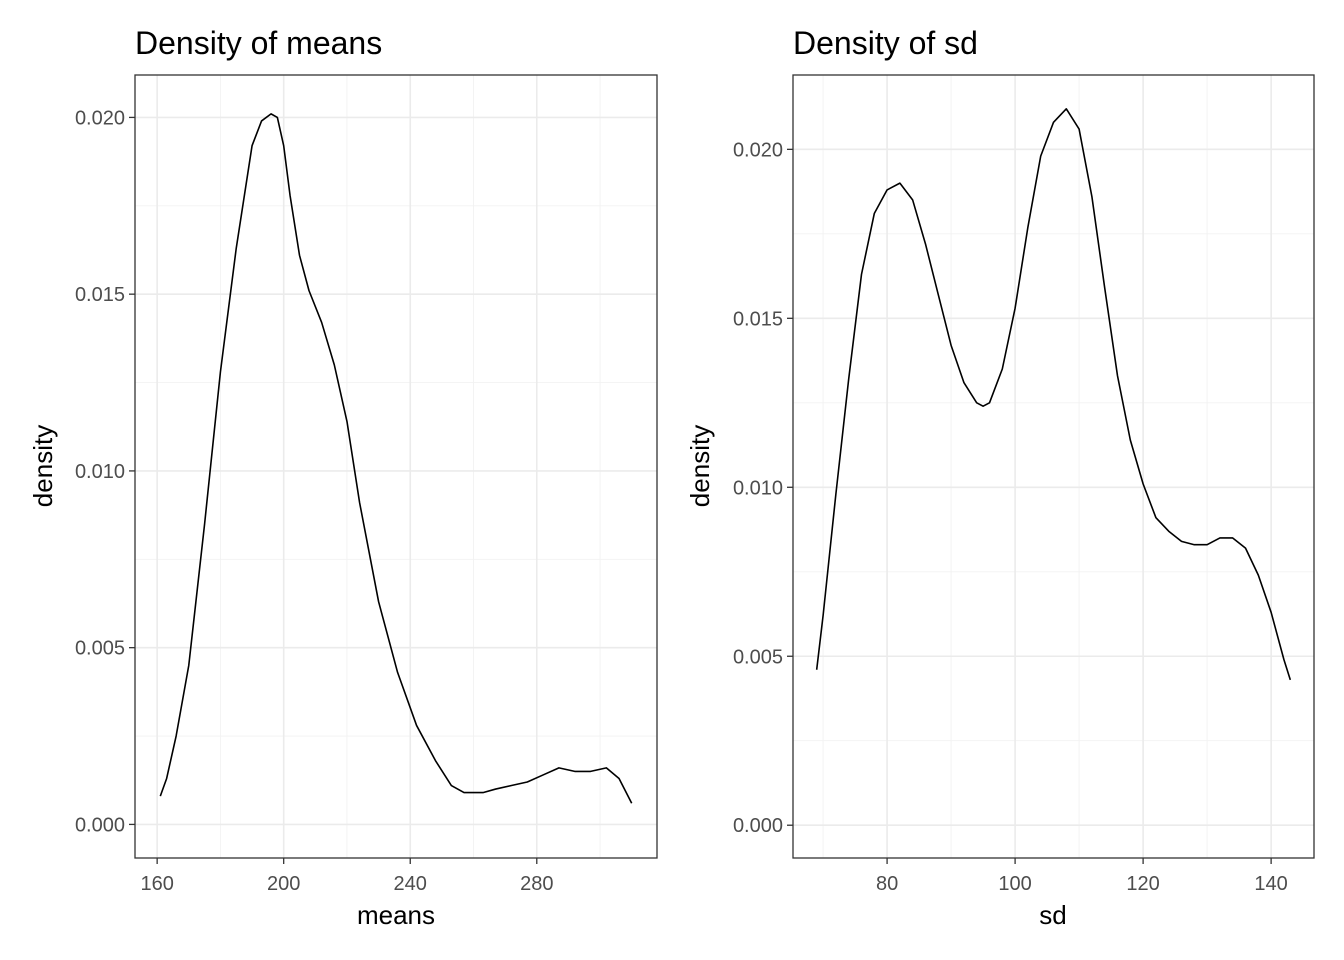  What do you see at coordinates (410, 884) in the screenshot?
I see `x-tick-label: 240` at bounding box center [410, 884].